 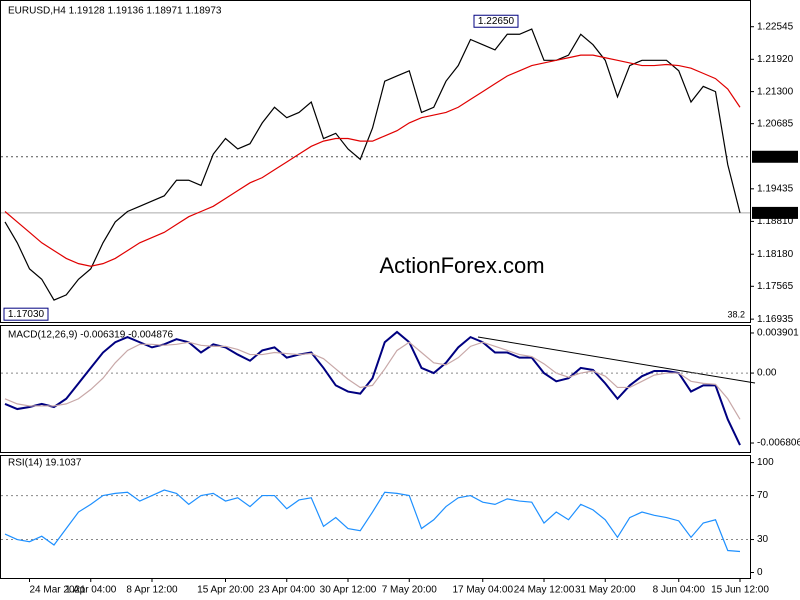 I want to click on y-tick-label: 0.00, so click(x=767, y=373).